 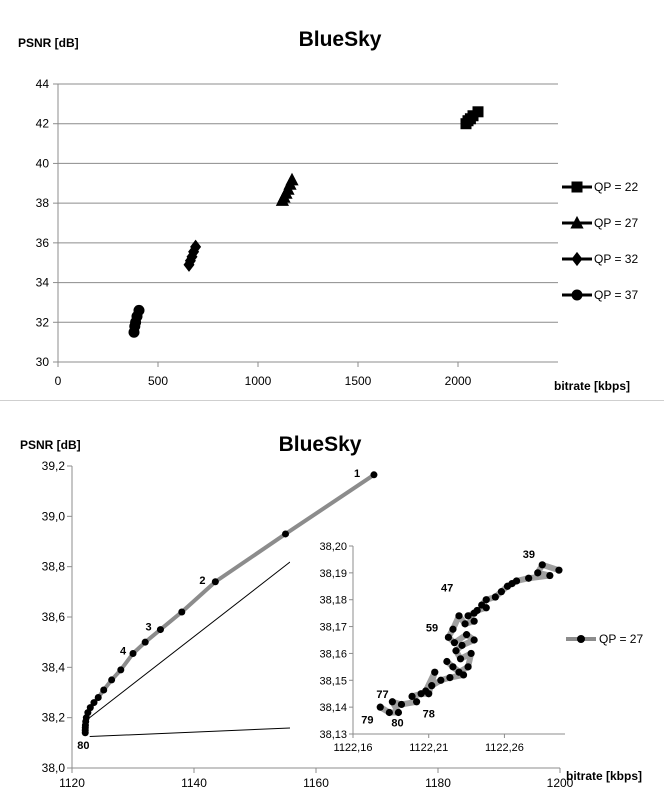 I want to click on inset-ytick-label: 38,15, so click(x=333, y=681).